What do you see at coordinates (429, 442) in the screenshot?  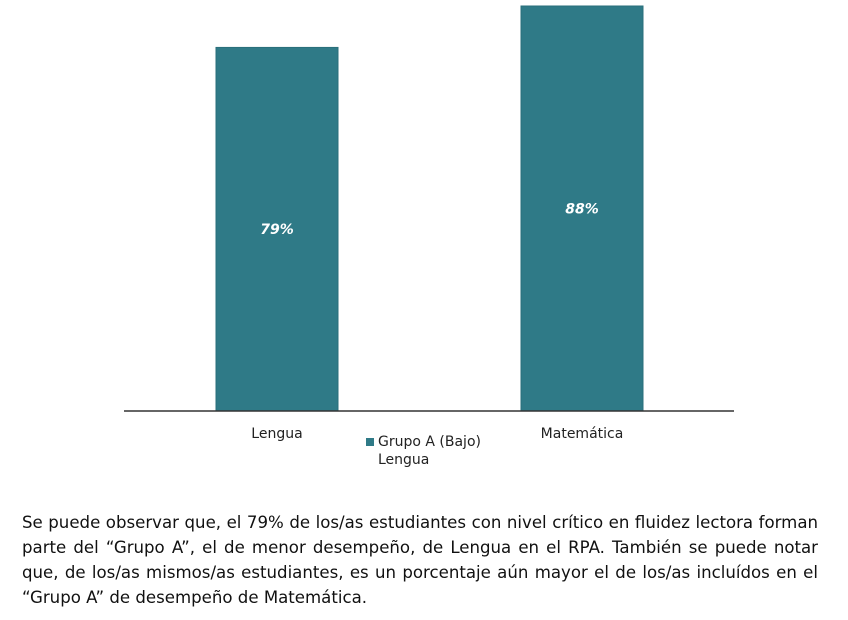 I see `legend-series-name: Grupo A (Bajo)` at bounding box center [429, 442].